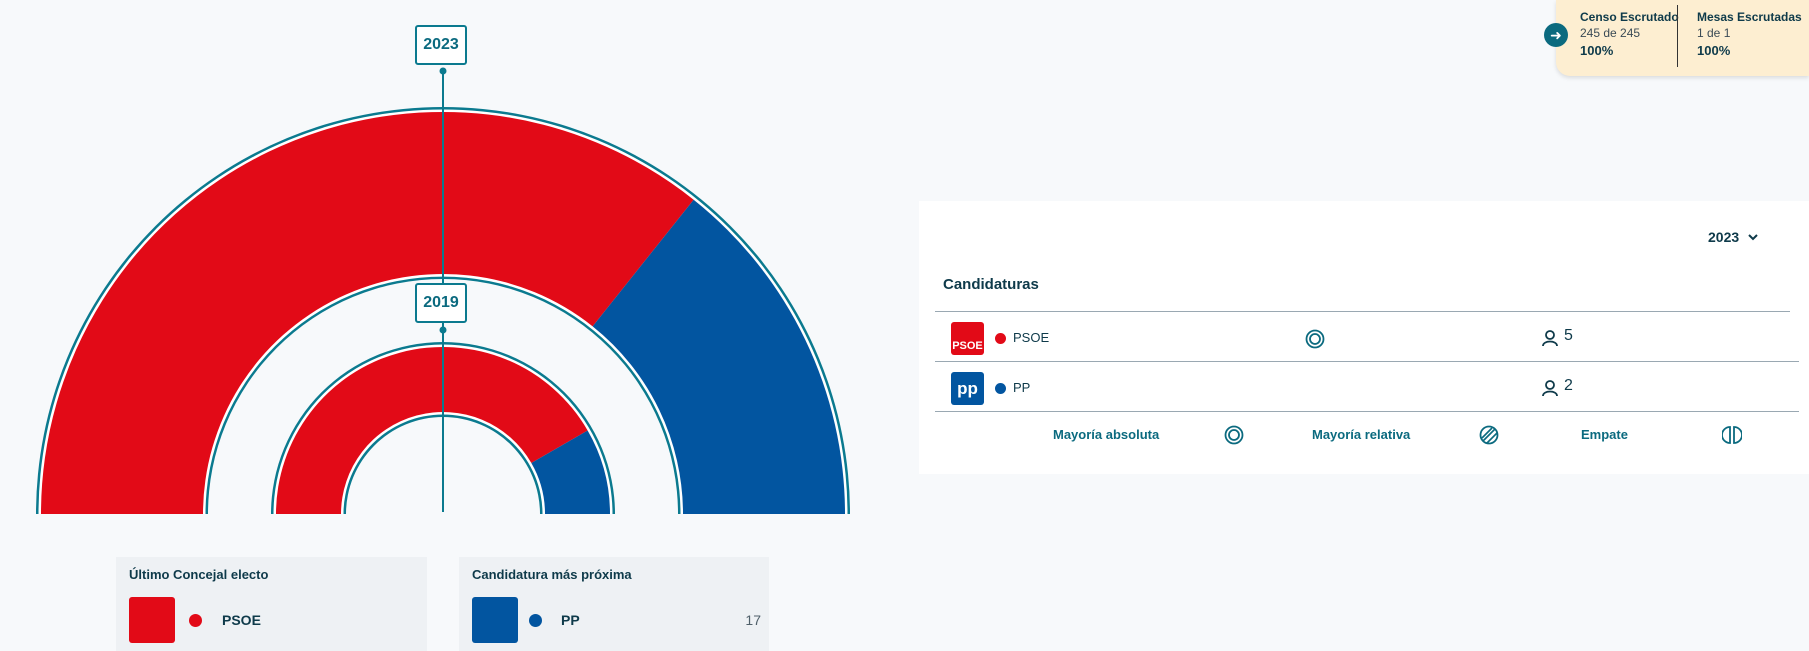  Describe the element at coordinates (718, 357) in the screenshot. I see `outer-ring-segment-pp` at that location.